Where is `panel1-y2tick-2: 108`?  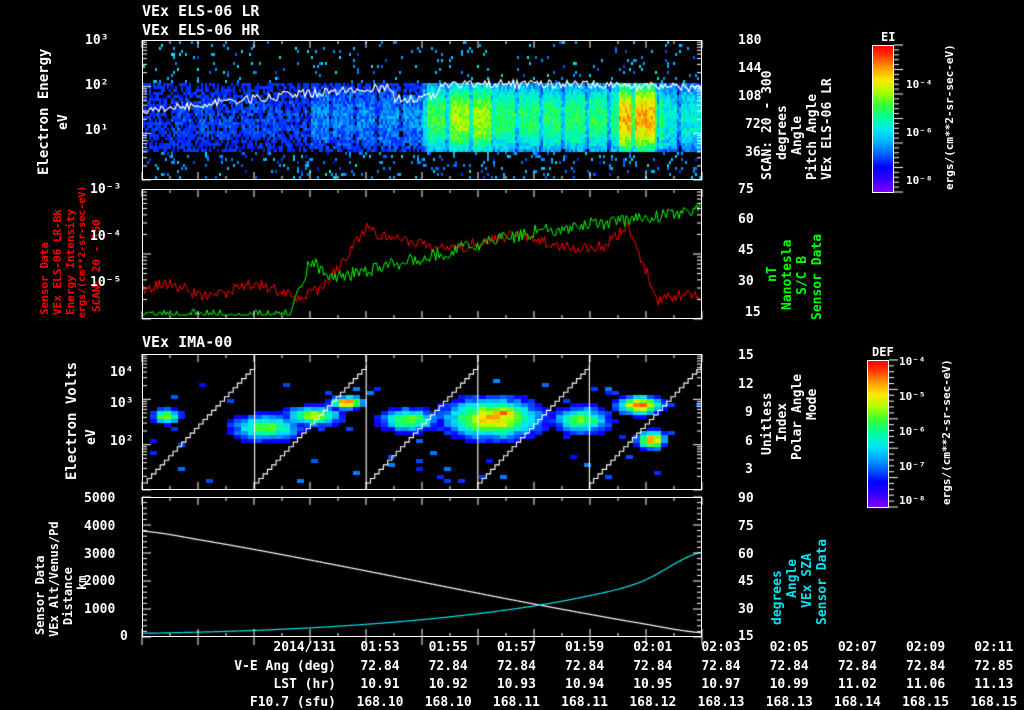
panel1-y2tick-2: 108 is located at coordinates (750, 96).